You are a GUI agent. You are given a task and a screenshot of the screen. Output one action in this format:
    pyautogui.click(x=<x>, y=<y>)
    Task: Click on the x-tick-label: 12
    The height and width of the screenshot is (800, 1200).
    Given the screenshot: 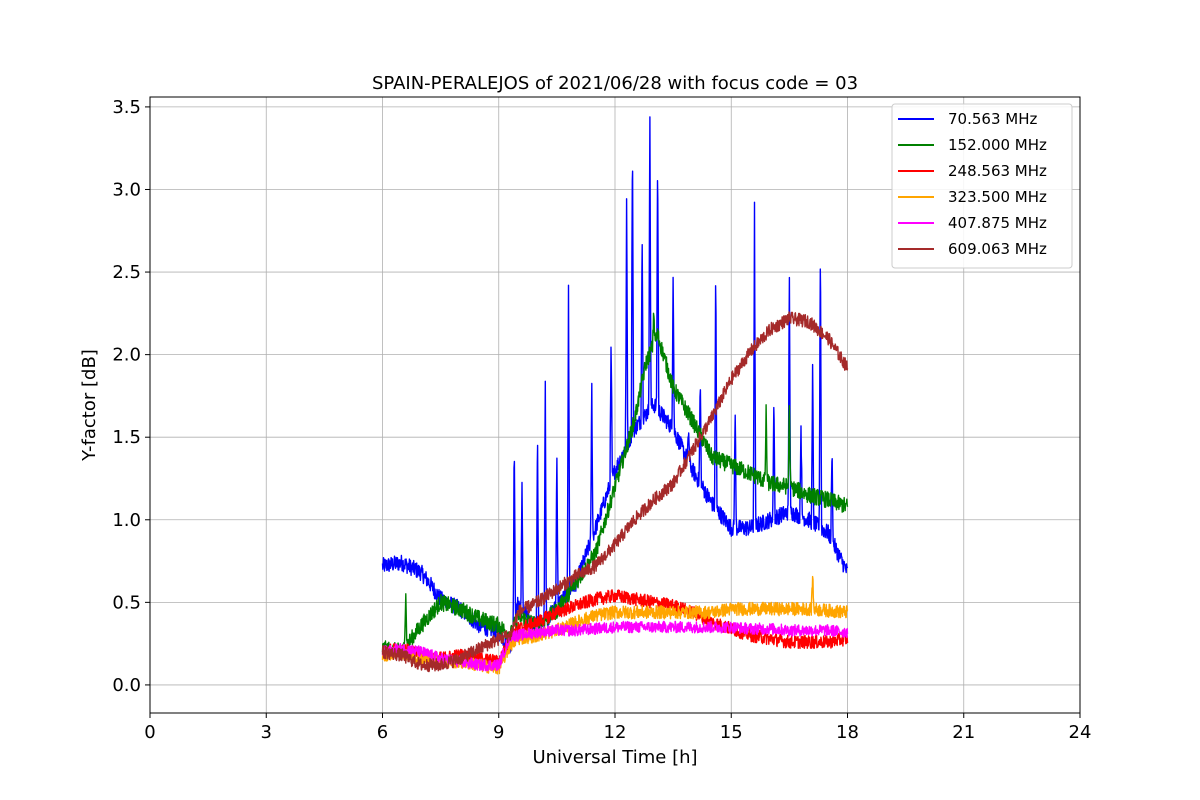 What is the action you would take?
    pyautogui.click(x=615, y=732)
    